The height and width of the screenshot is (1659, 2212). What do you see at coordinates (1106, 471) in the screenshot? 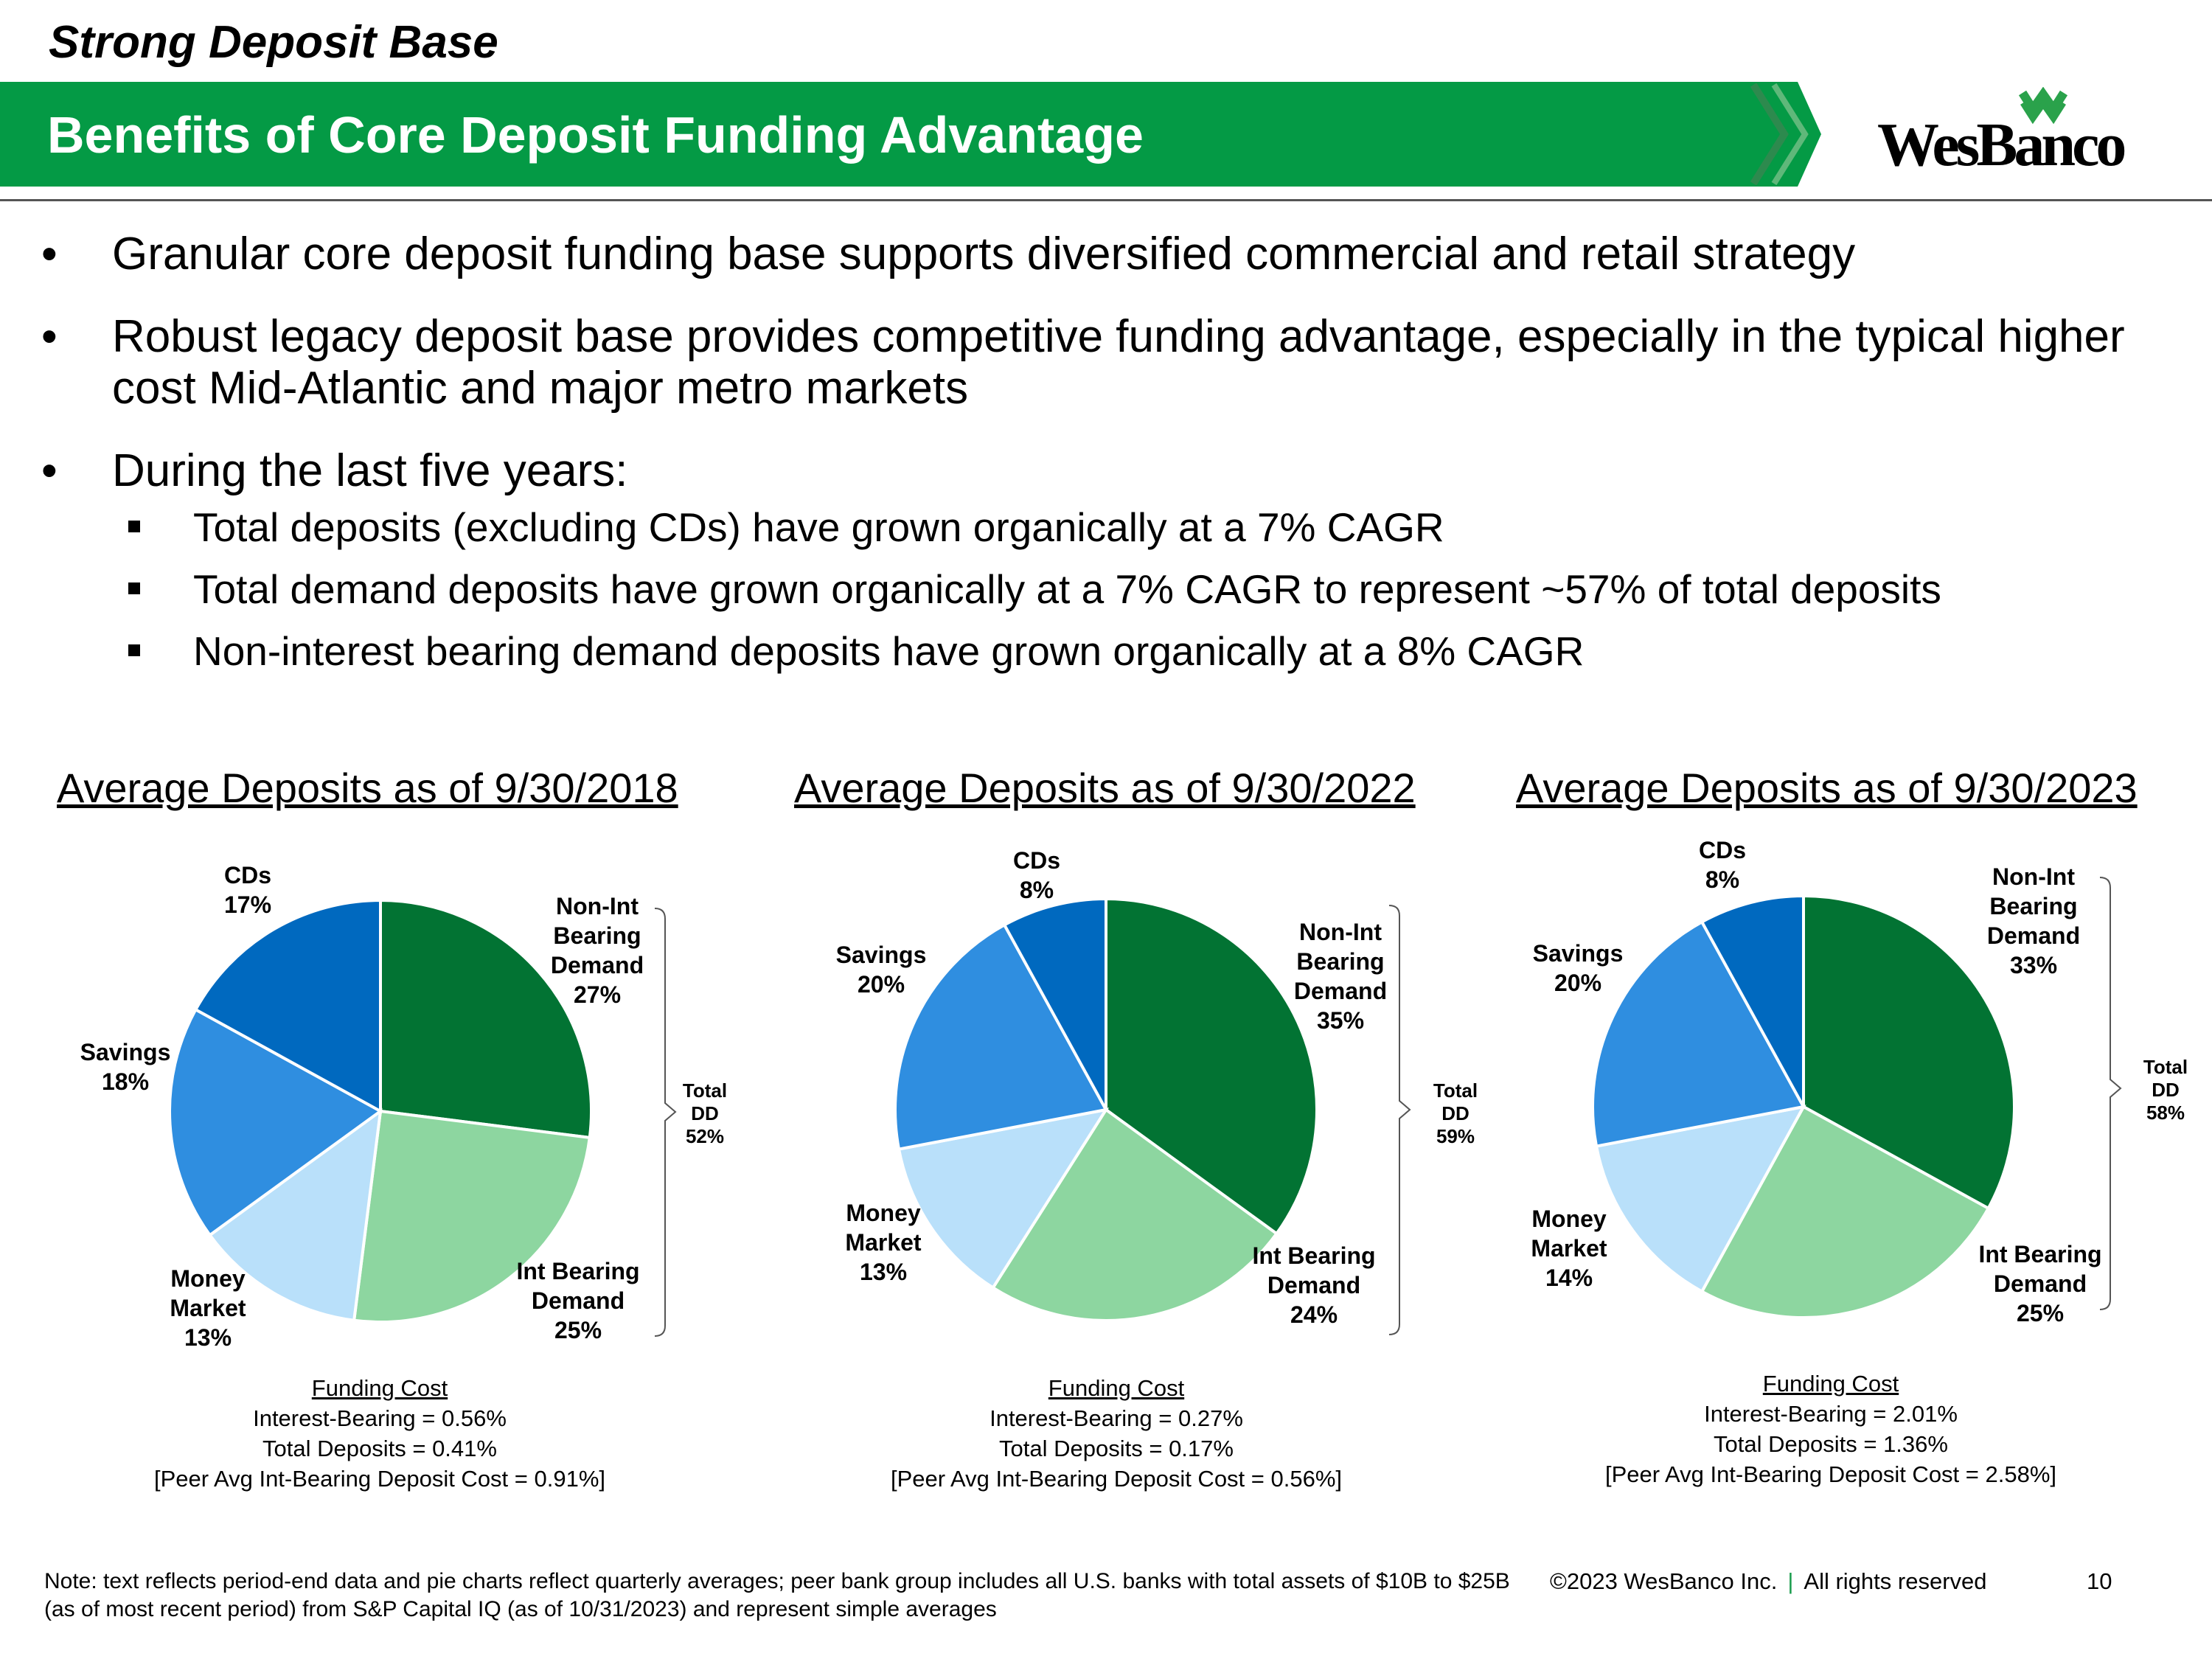
I see `bullet-item: • During the last five years:` at bounding box center [1106, 471].